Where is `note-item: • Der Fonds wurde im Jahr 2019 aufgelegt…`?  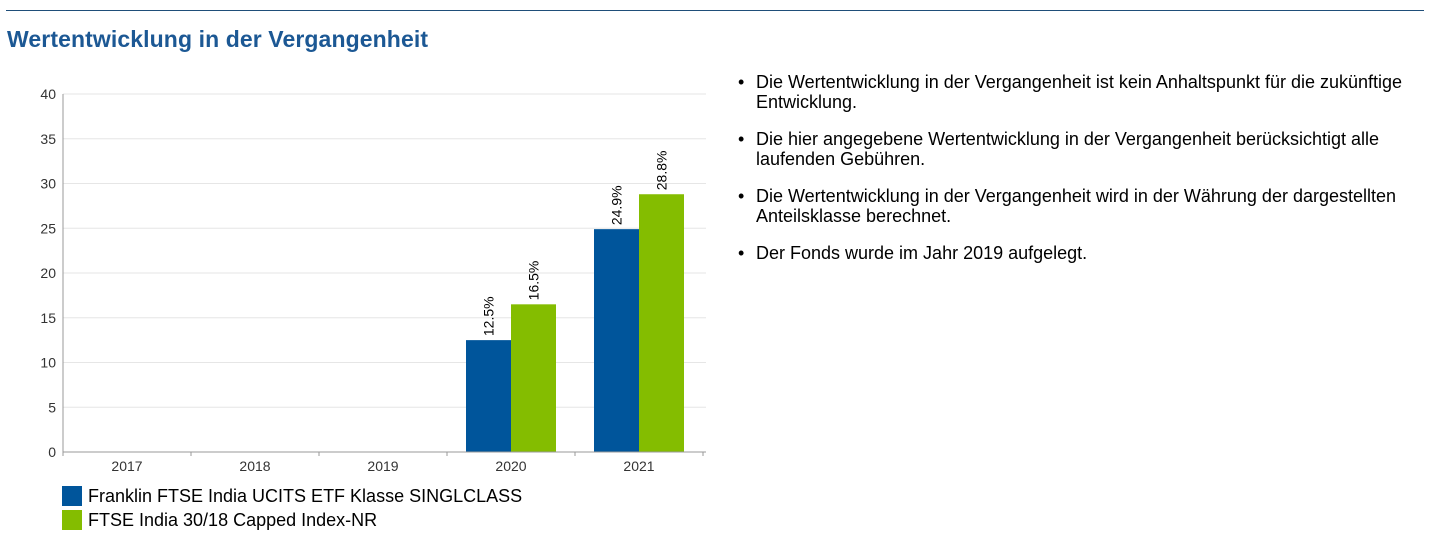
note-item: • Der Fonds wurde im Jahr 2019 aufgelegt… is located at coordinates (1081, 253).